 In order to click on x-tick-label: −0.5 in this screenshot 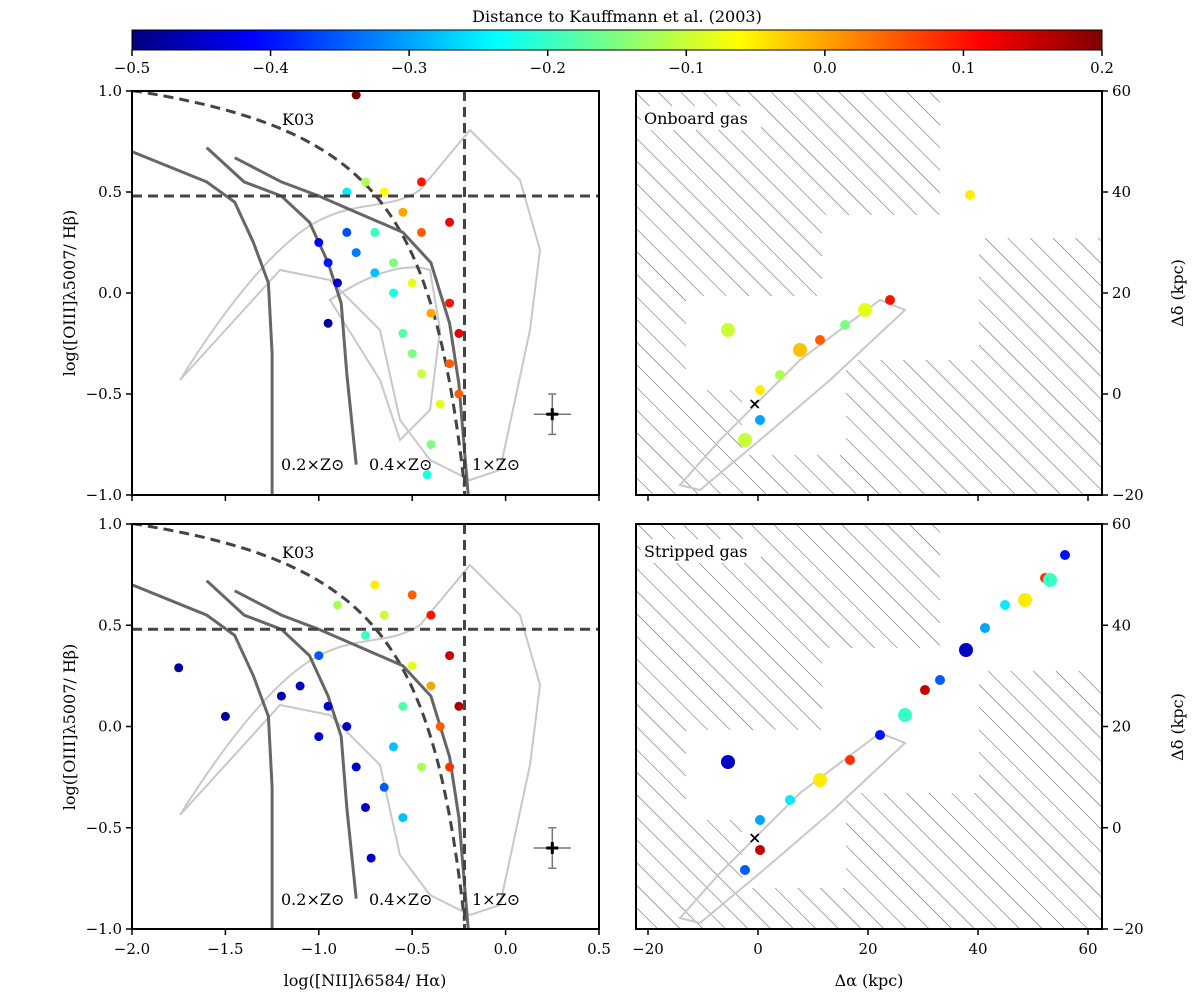, I will do `click(412, 949)`.